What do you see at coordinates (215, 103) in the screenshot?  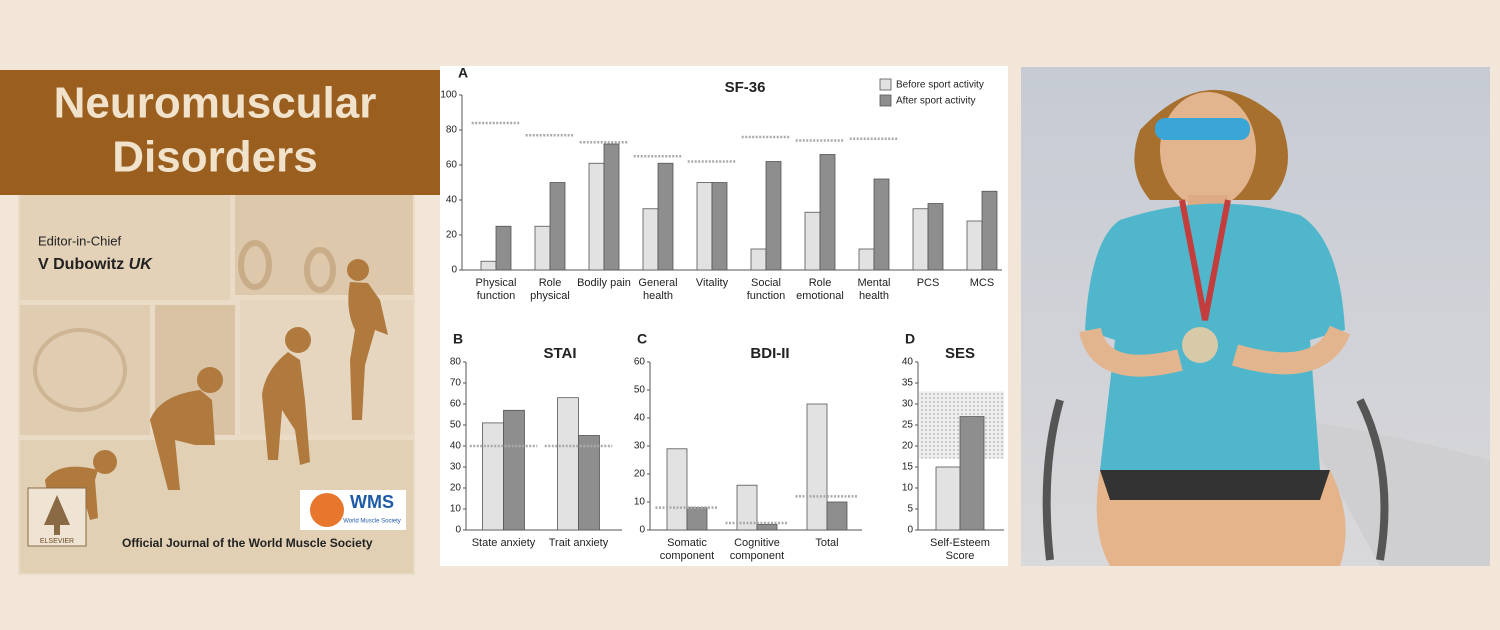 I see `cover-title: Neuromuscular` at bounding box center [215, 103].